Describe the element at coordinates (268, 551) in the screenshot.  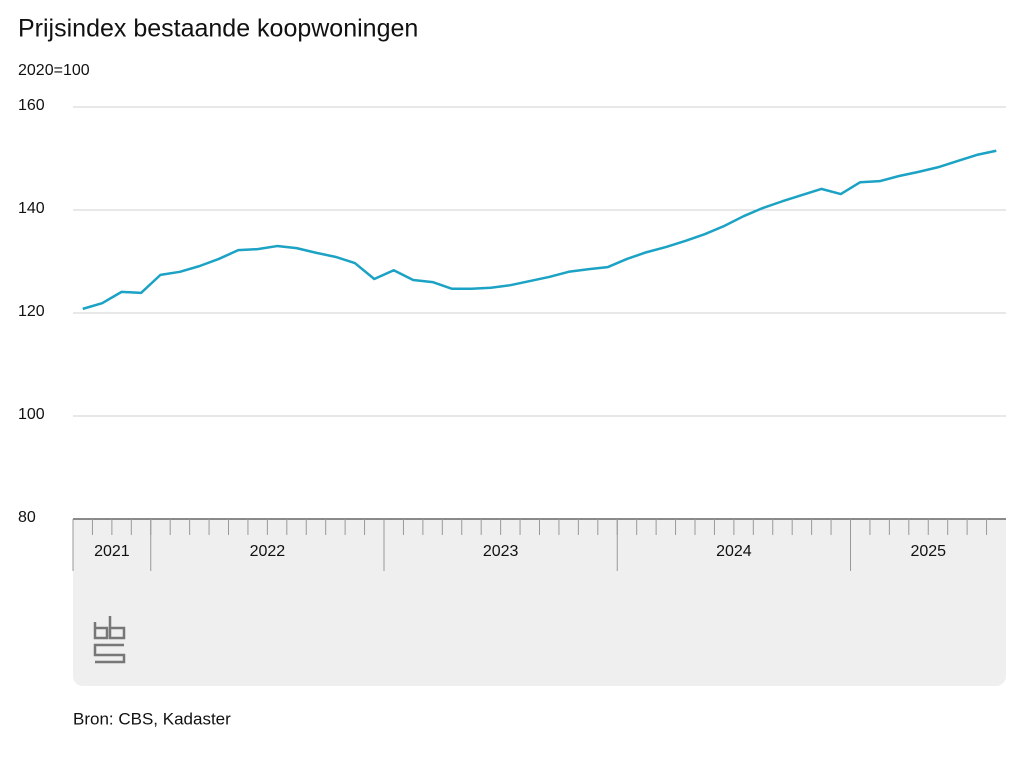
I see `x-tick-label: 2022` at that location.